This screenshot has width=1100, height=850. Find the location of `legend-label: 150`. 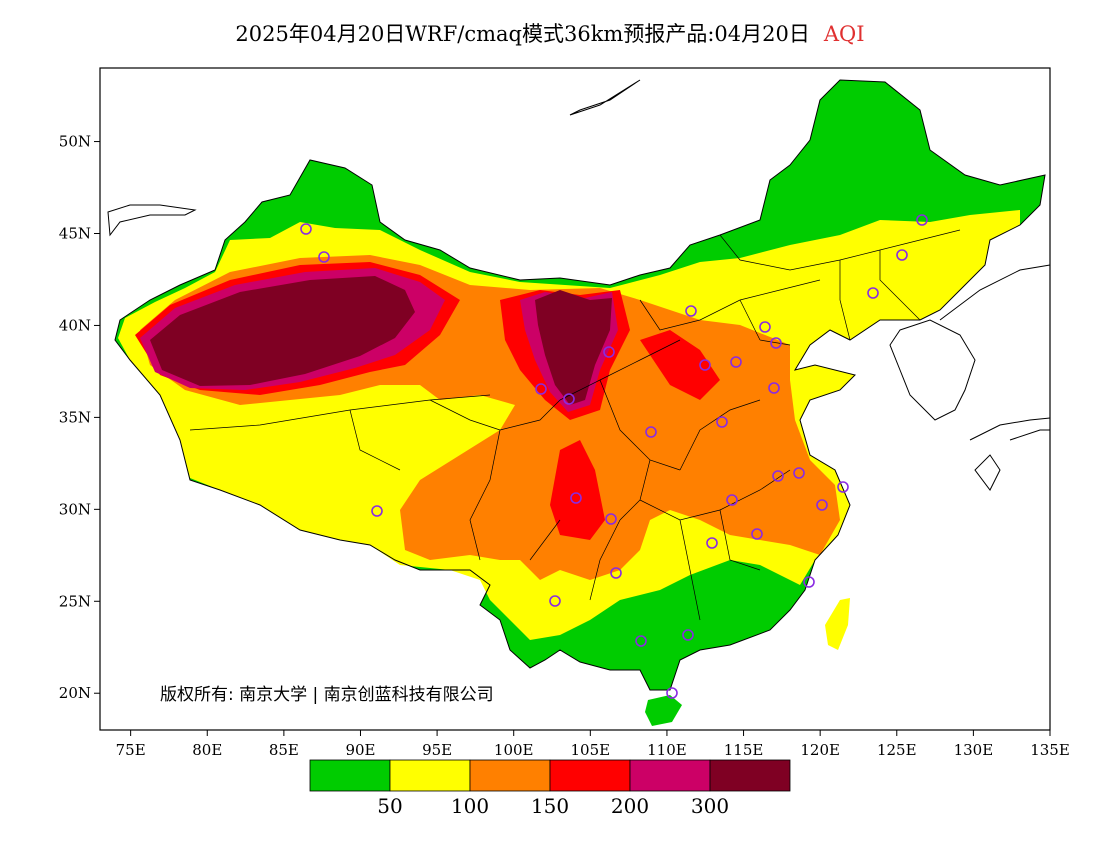

legend-label: 150 is located at coordinates (550, 806).